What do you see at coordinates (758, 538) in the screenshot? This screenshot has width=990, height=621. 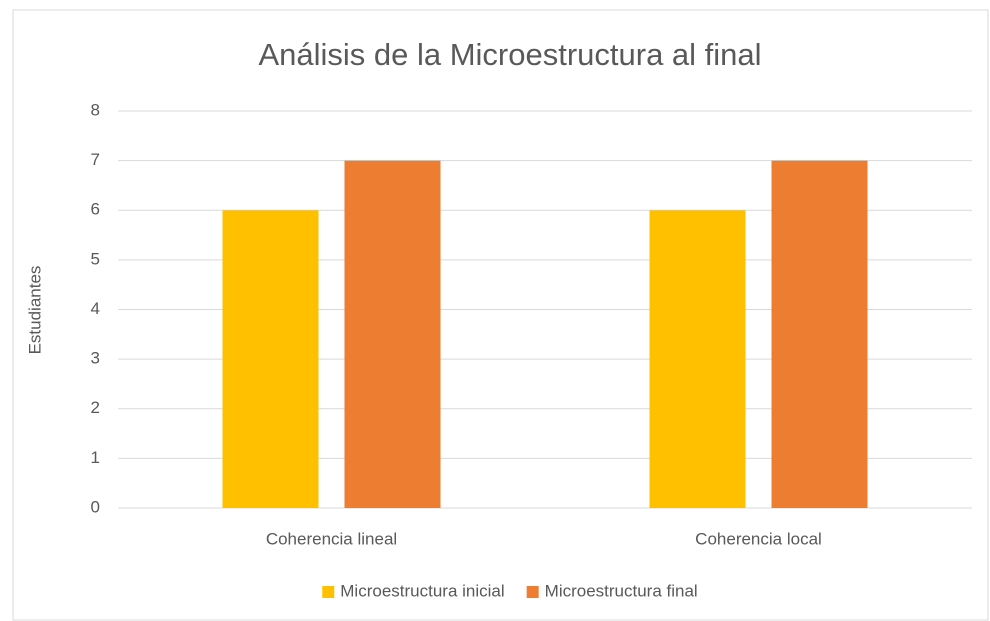 I see `x-tick-label: Coherencia local` at bounding box center [758, 538].